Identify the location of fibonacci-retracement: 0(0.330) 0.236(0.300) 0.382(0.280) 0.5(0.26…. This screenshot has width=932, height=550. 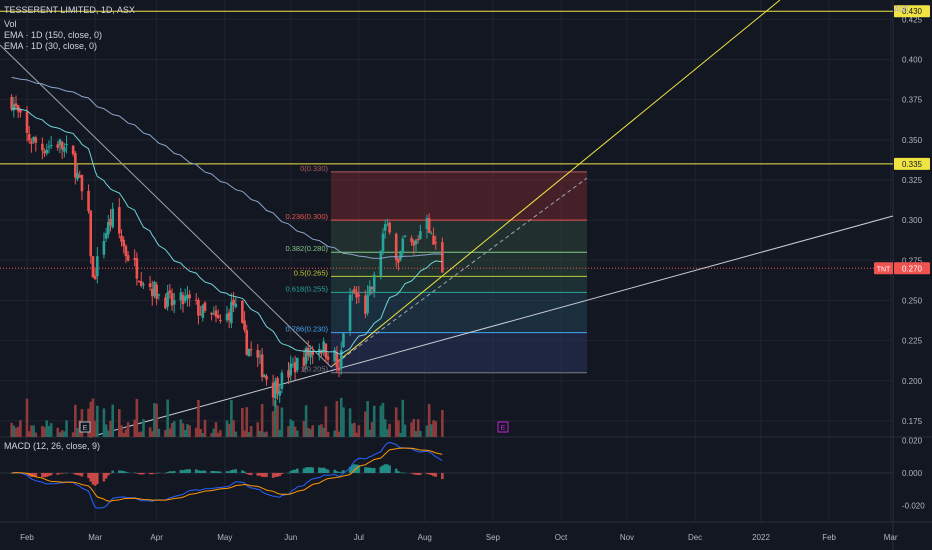
(436, 269).